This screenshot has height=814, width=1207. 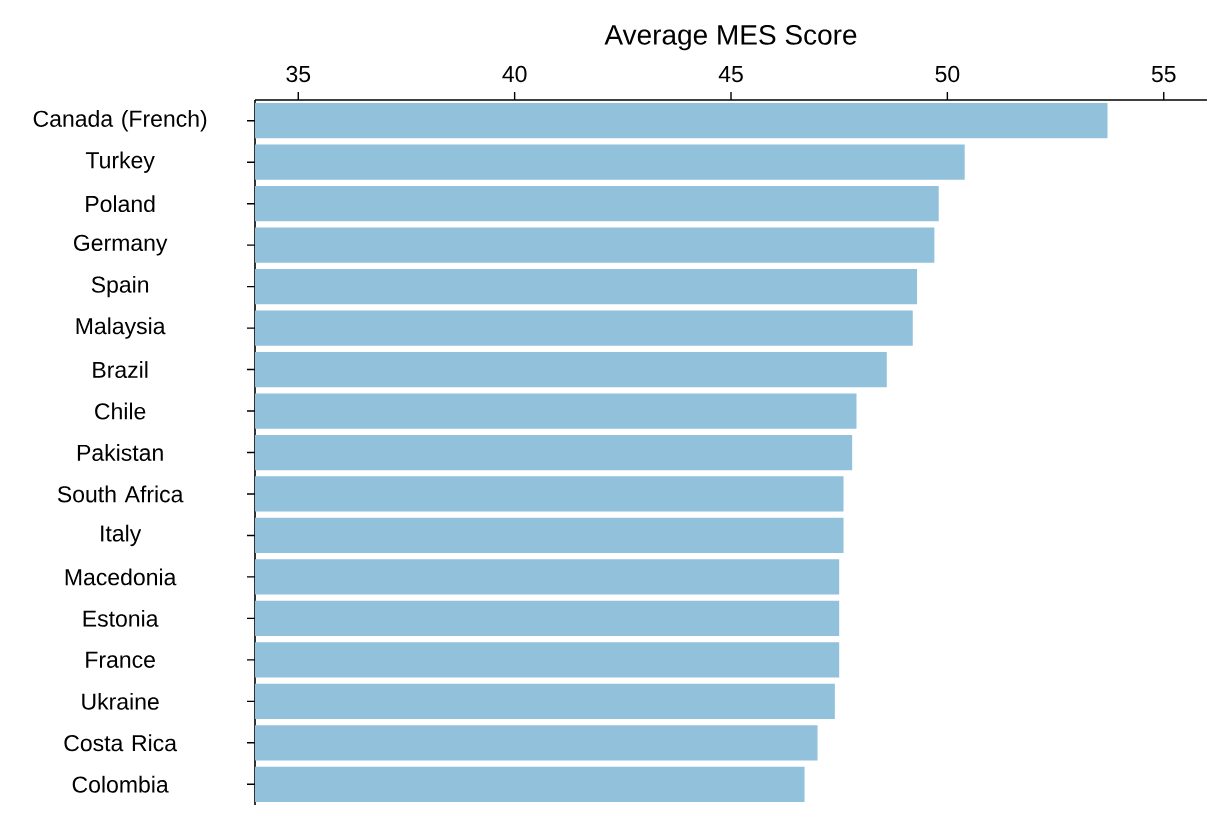 I want to click on y-tick-label: Pakistan, so click(x=120, y=452).